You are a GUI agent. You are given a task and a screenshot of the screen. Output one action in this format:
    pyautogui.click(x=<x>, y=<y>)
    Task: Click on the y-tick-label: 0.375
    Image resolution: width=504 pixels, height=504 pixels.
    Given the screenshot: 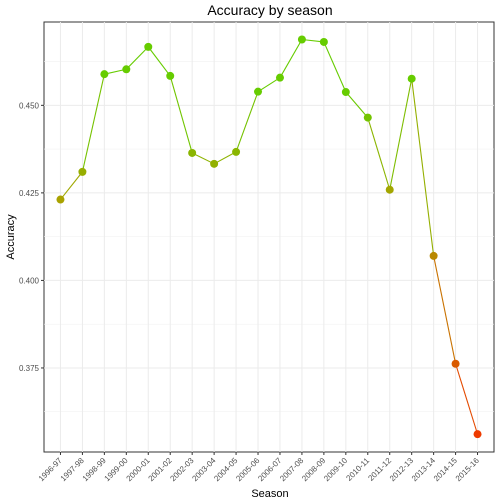 What is the action you would take?
    pyautogui.click(x=29, y=368)
    